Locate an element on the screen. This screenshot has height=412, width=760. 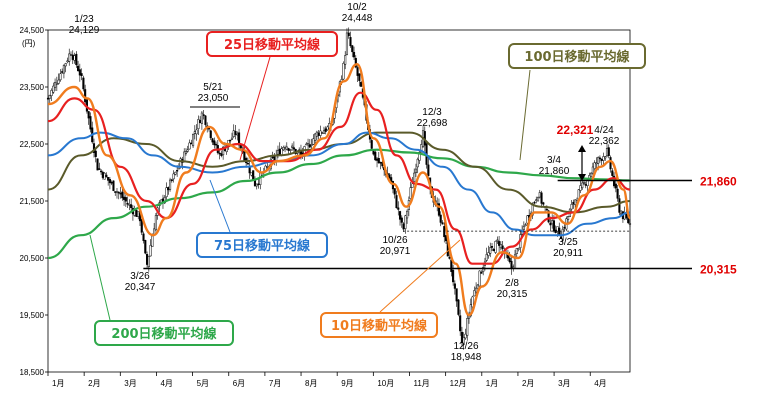
annotation-value: 24,448 is located at coordinates (357, 18).